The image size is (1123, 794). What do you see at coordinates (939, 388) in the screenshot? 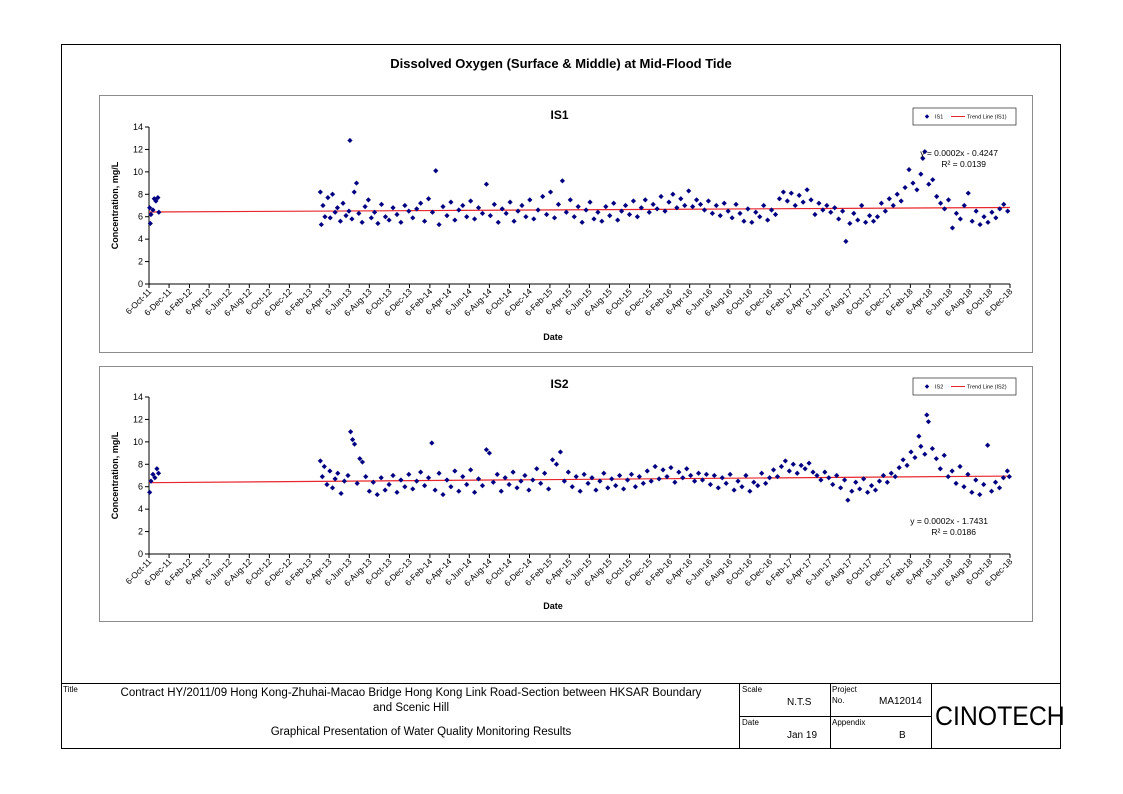
I see `chart2-legend-series-label: IS2` at bounding box center [939, 388].